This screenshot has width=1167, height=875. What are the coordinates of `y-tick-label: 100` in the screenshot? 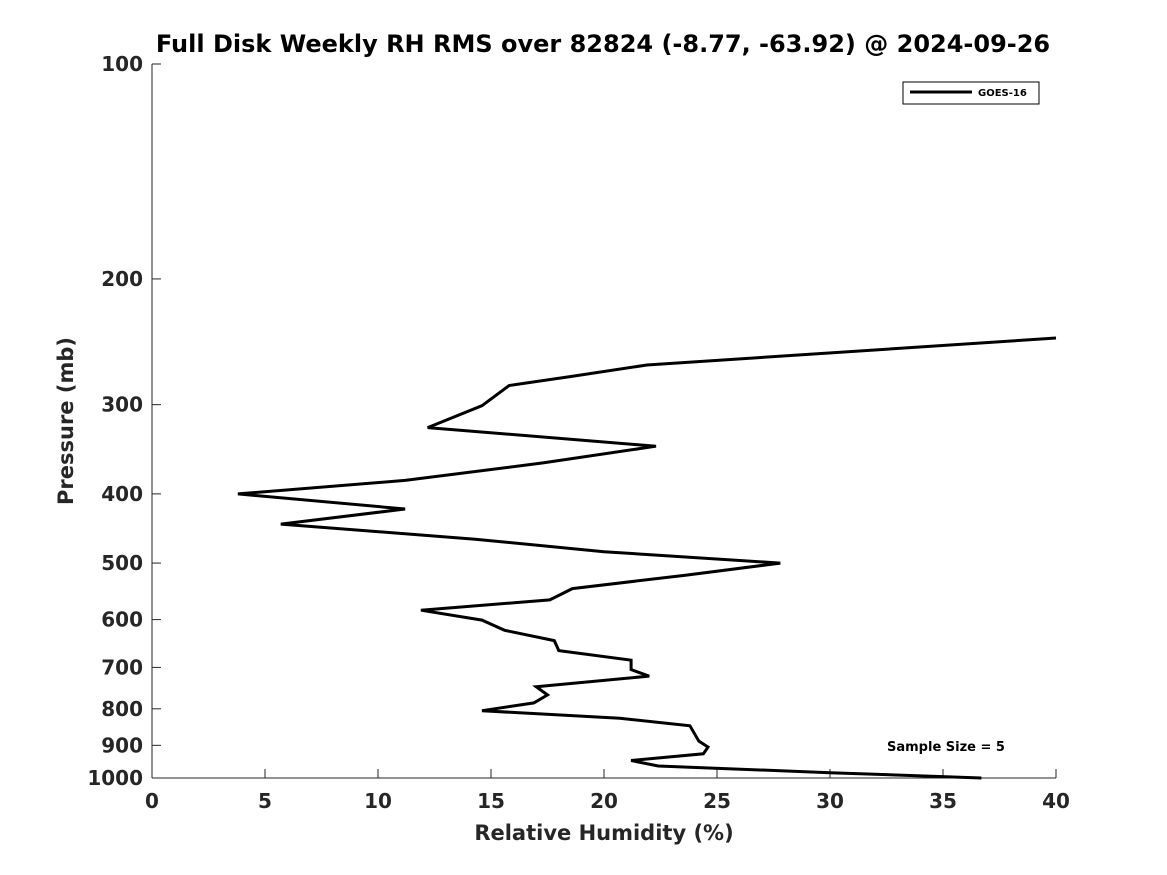 It's located at (122, 64).